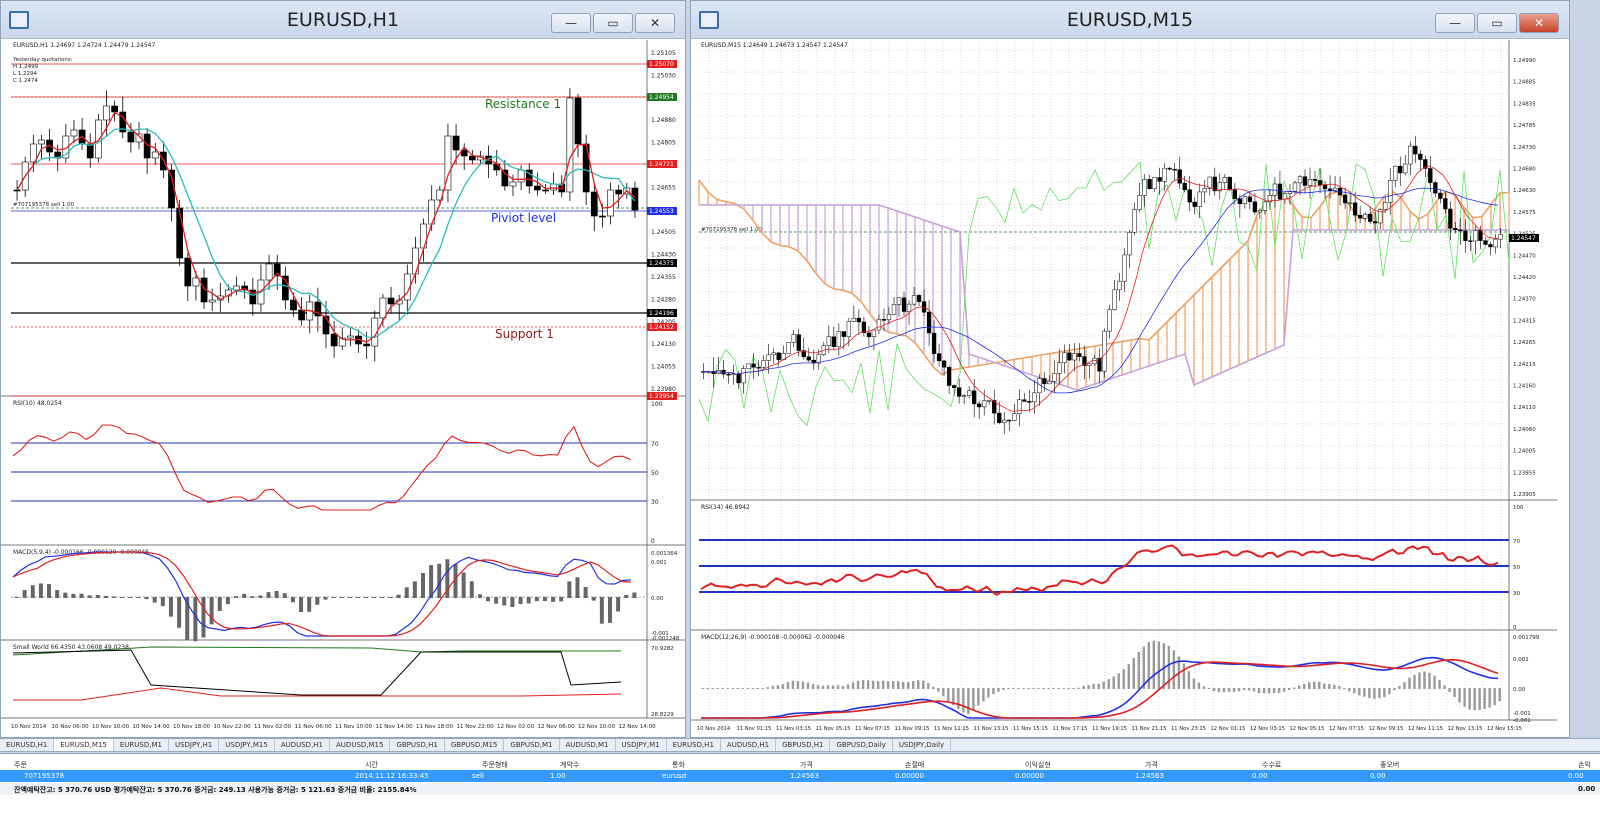 This screenshot has height=821, width=1600. I want to click on terminal-column-header: 통화, so click(678, 765).